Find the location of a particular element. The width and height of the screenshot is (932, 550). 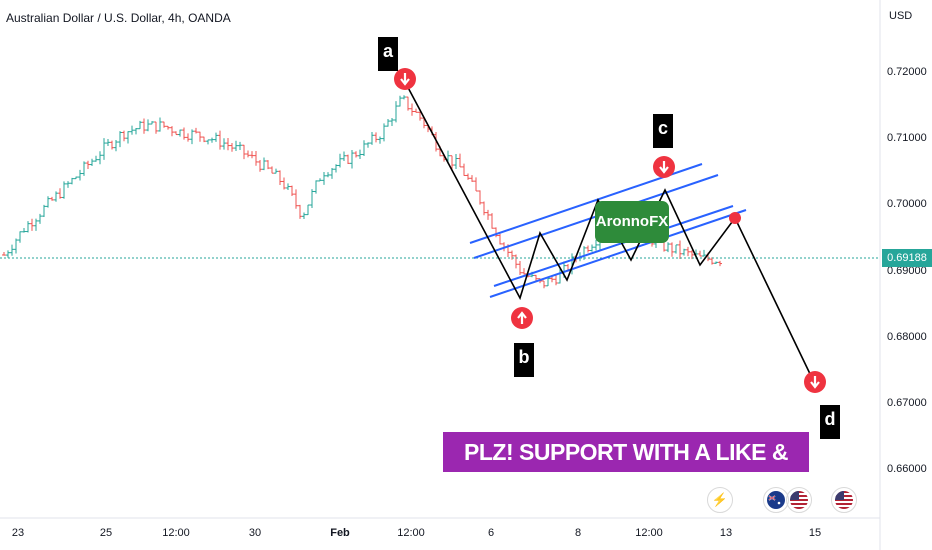

time-tick-label: 13 is located at coordinates (726, 533).